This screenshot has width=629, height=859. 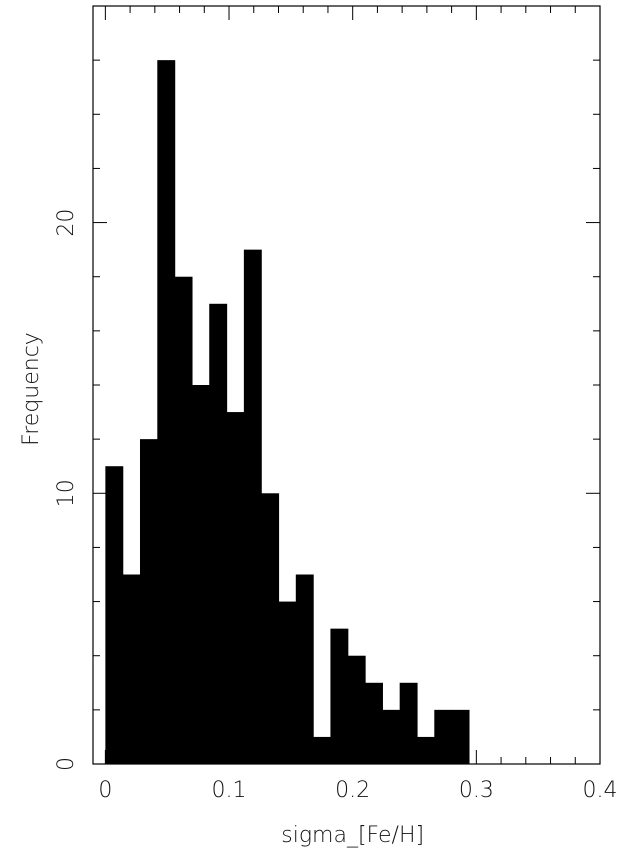 What do you see at coordinates (229, 790) in the screenshot?
I see `x-tick-label: 0.1` at bounding box center [229, 790].